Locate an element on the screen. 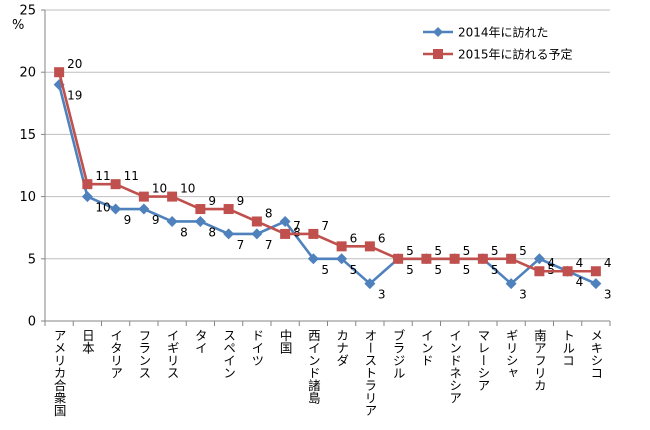 The width and height of the screenshot is (650, 430). y-tick-label: 20 is located at coordinates (27, 73).